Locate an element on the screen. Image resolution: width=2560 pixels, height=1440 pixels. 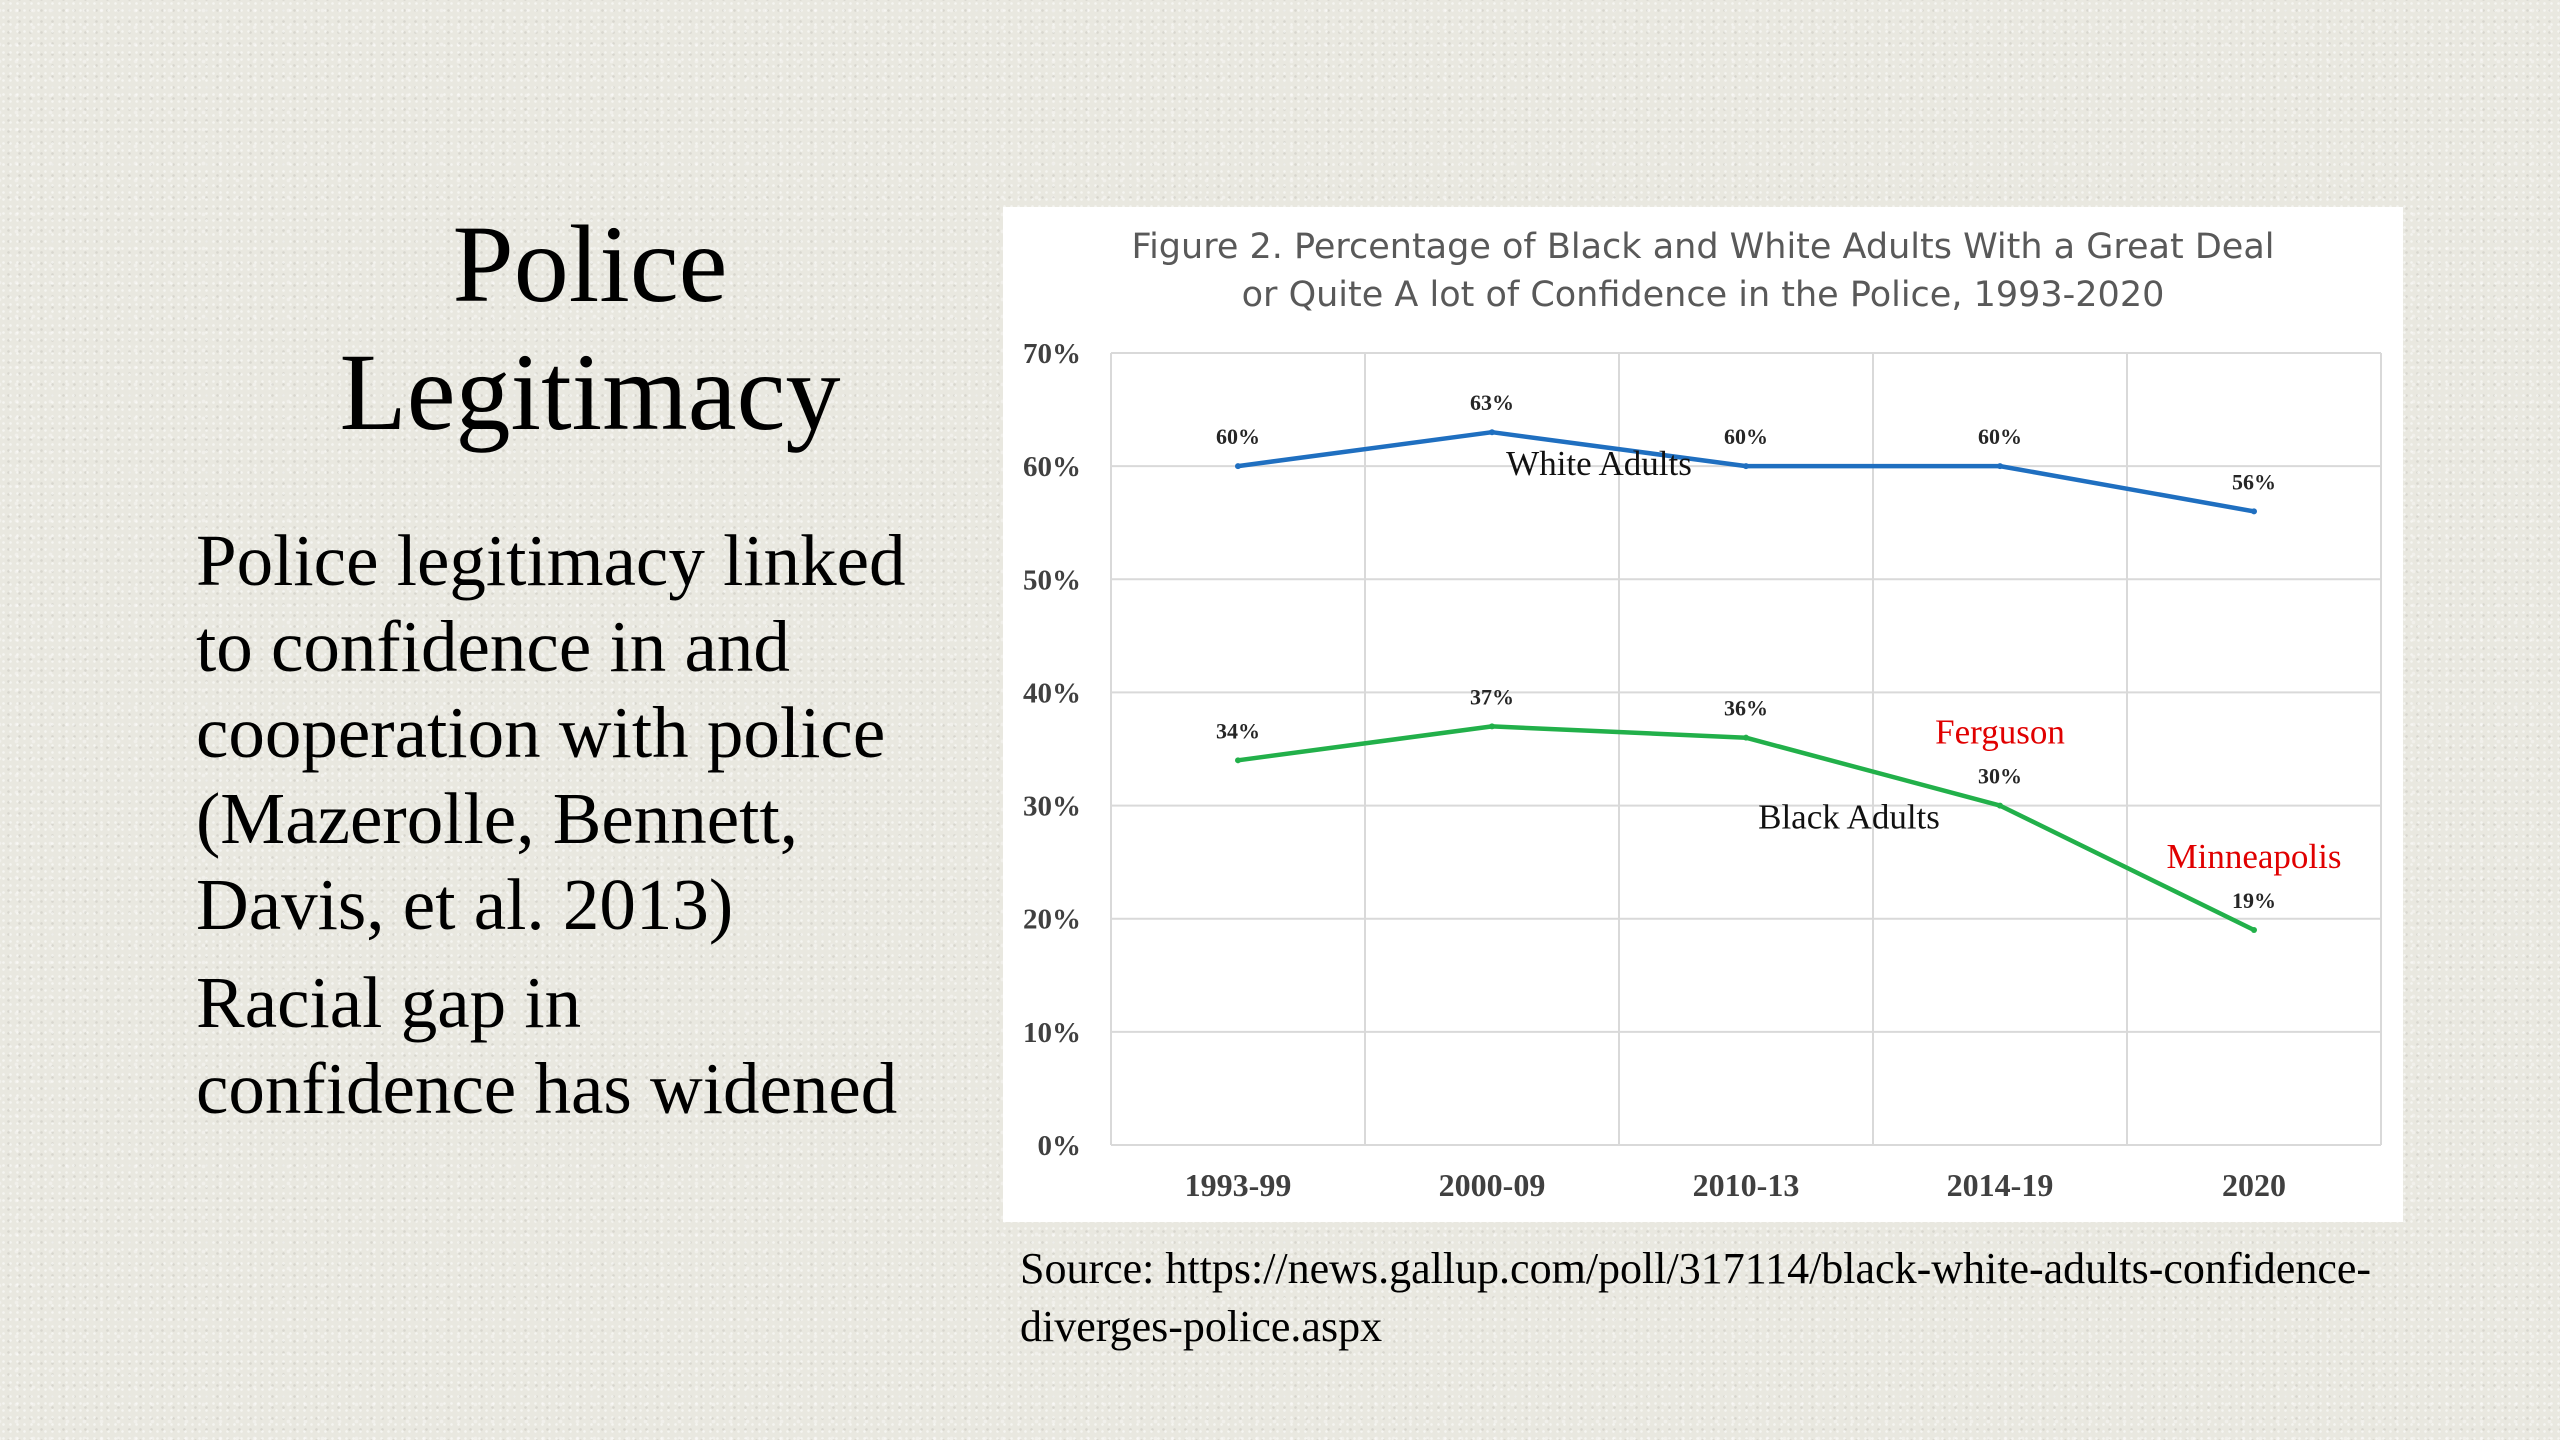
data-label: 30% is located at coordinates (2000, 776).